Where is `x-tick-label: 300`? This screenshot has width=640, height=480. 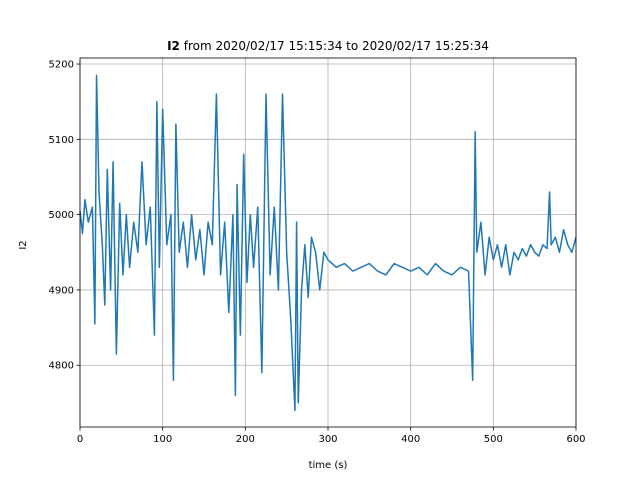
x-tick-label: 300 is located at coordinates (327, 439).